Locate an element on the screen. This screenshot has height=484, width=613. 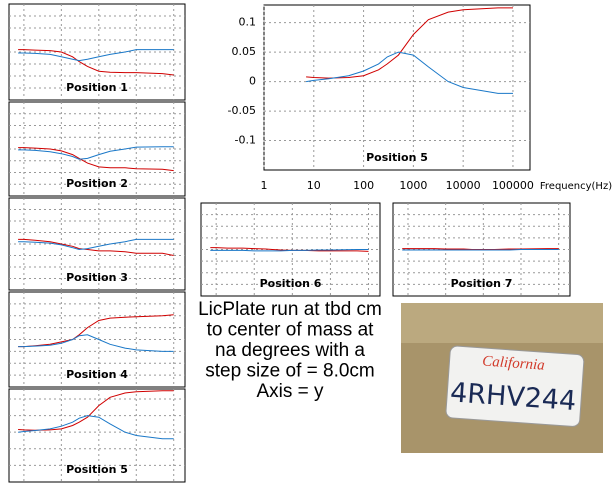
x-tick-label: 10 is located at coordinates (314, 185).